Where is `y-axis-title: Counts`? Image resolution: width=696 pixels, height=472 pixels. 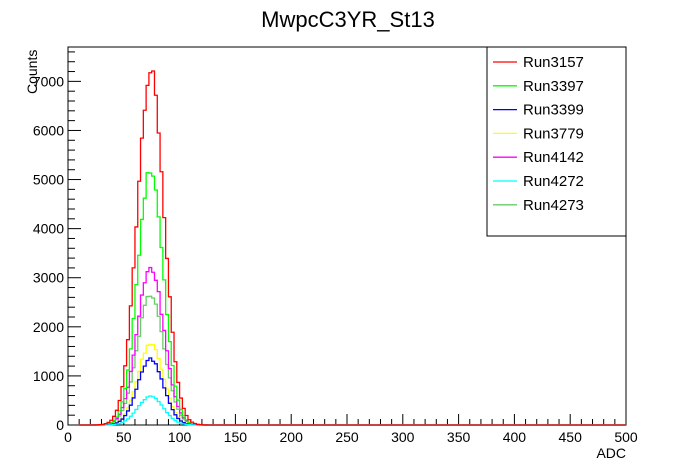
y-axis-title: Counts is located at coordinates (32, 72).